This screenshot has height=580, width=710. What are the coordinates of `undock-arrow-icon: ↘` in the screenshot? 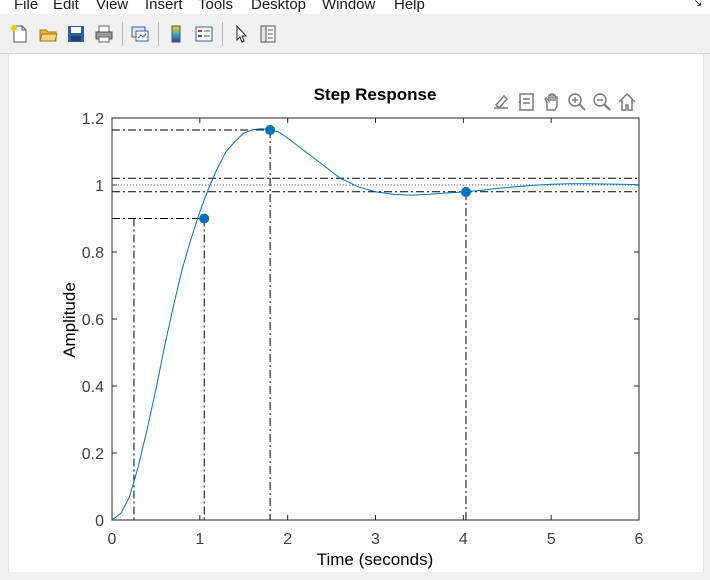 It's located at (697, 4).